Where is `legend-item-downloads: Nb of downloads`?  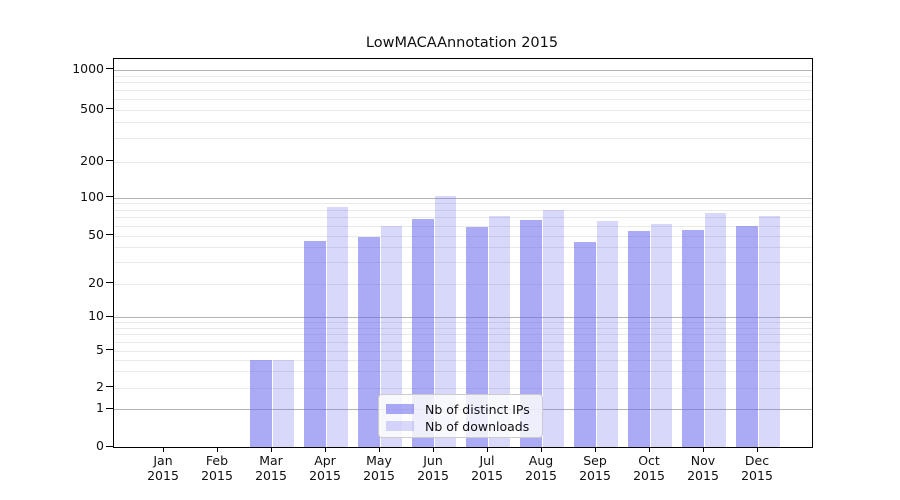
legend-item-downloads: Nb of downloads is located at coordinates (464, 426).